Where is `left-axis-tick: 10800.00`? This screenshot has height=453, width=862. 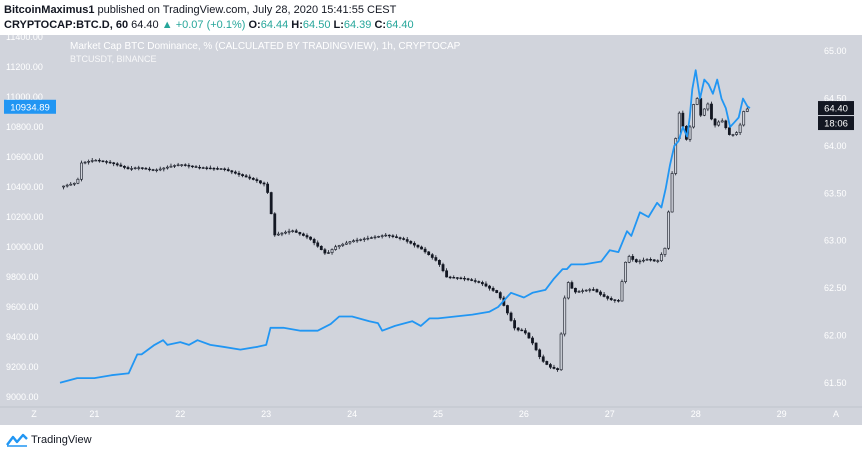 left-axis-tick: 10800.00 is located at coordinates (25, 127).